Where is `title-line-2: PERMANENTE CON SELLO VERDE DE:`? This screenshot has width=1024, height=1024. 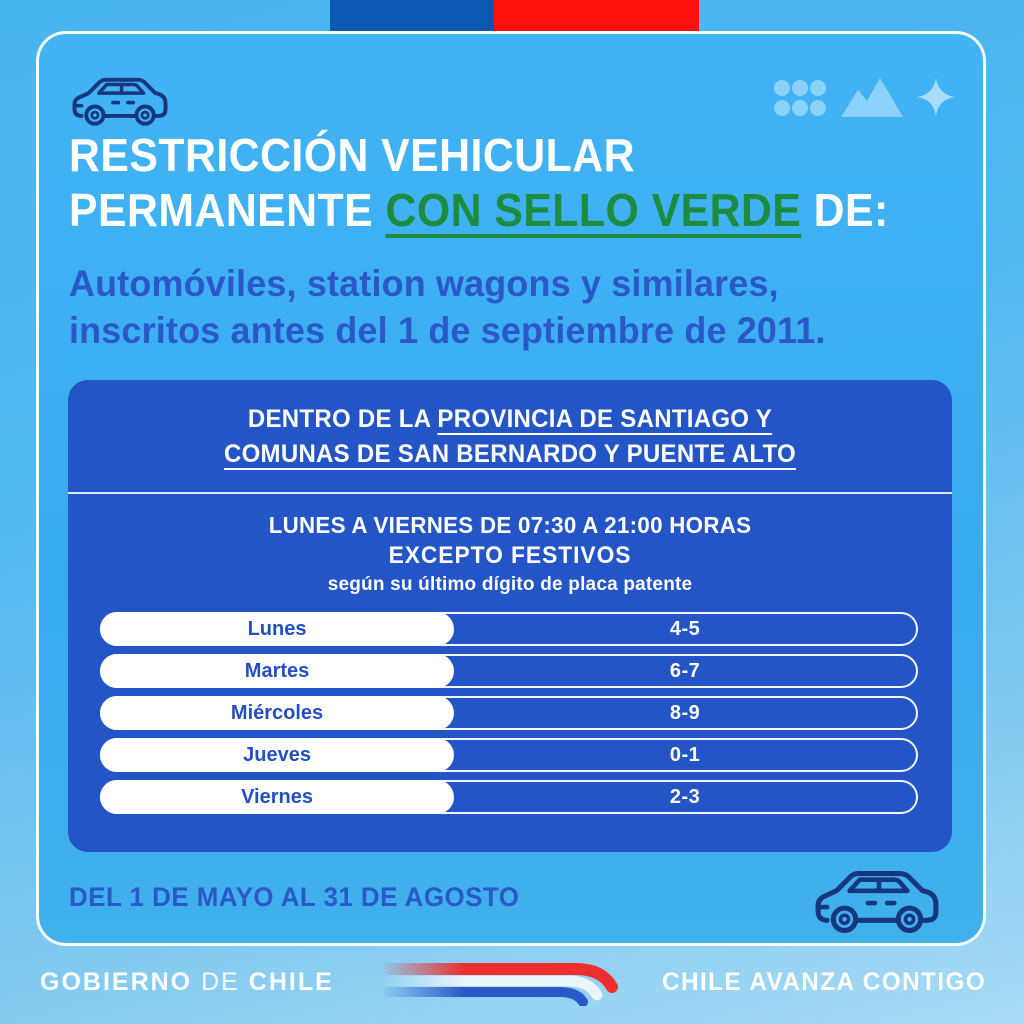
title-line-2: PERMANENTE CON SELLO VERDE DE: is located at coordinates (479, 210).